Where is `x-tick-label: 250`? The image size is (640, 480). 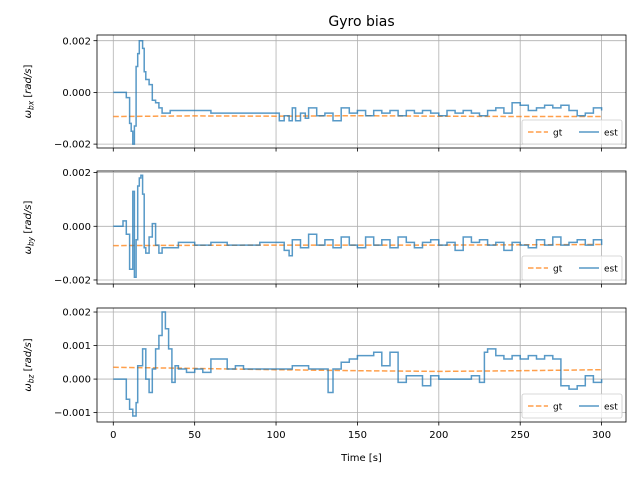 x-tick-label: 250 is located at coordinates (520, 435).